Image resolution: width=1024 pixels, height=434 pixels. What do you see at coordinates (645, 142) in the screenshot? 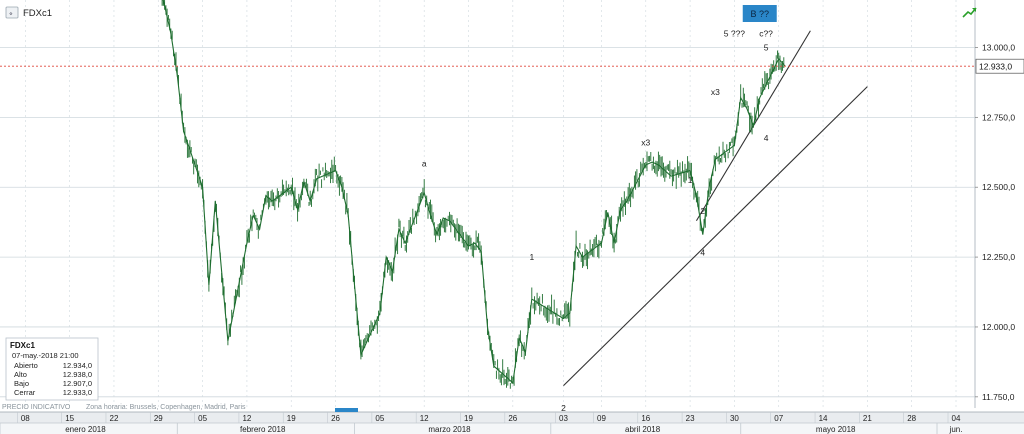
I see `wave-label-x3-mid: x3` at bounding box center [645, 142].